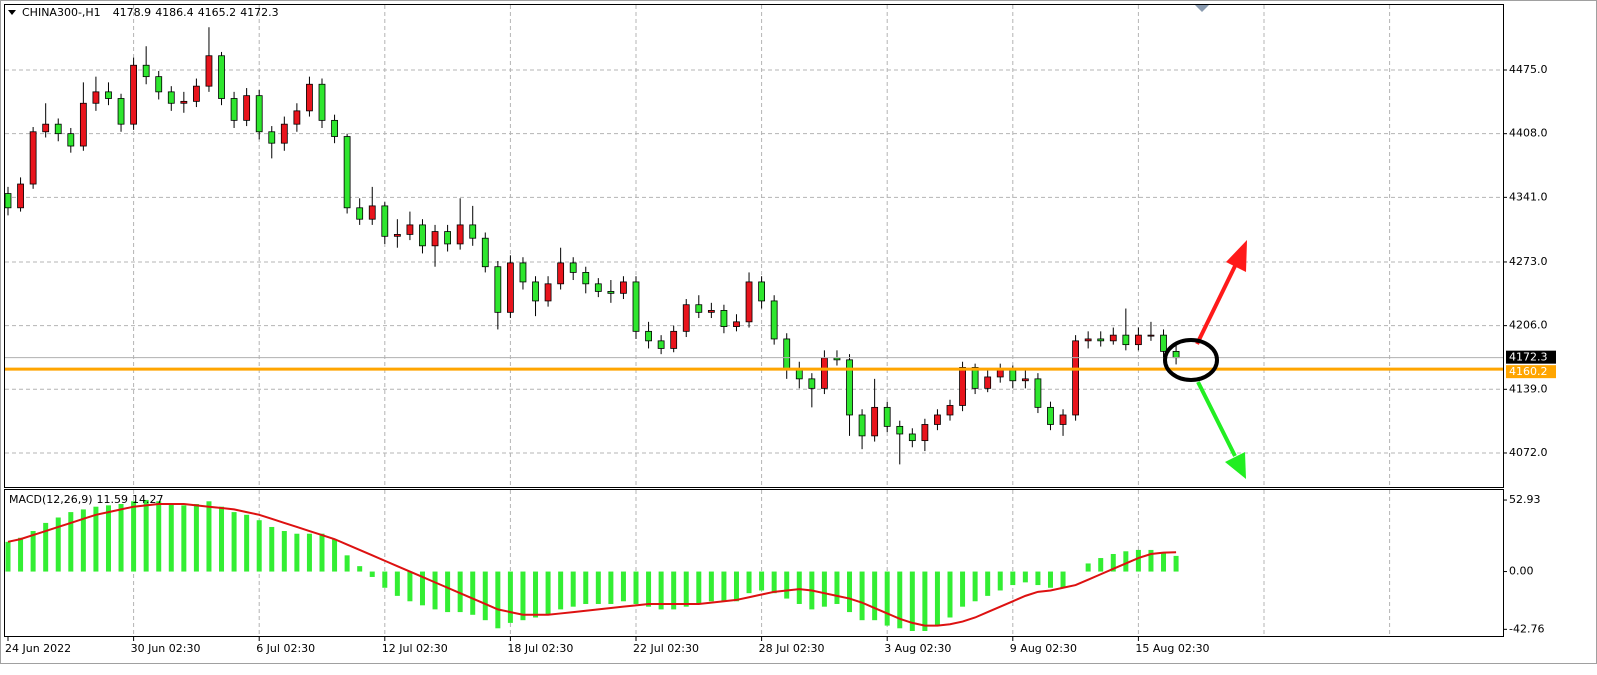 The width and height of the screenshot is (1597, 675). Describe the element at coordinates (1172, 648) in the screenshot. I see `x-tick-label: 15 Aug 02:30` at that location.